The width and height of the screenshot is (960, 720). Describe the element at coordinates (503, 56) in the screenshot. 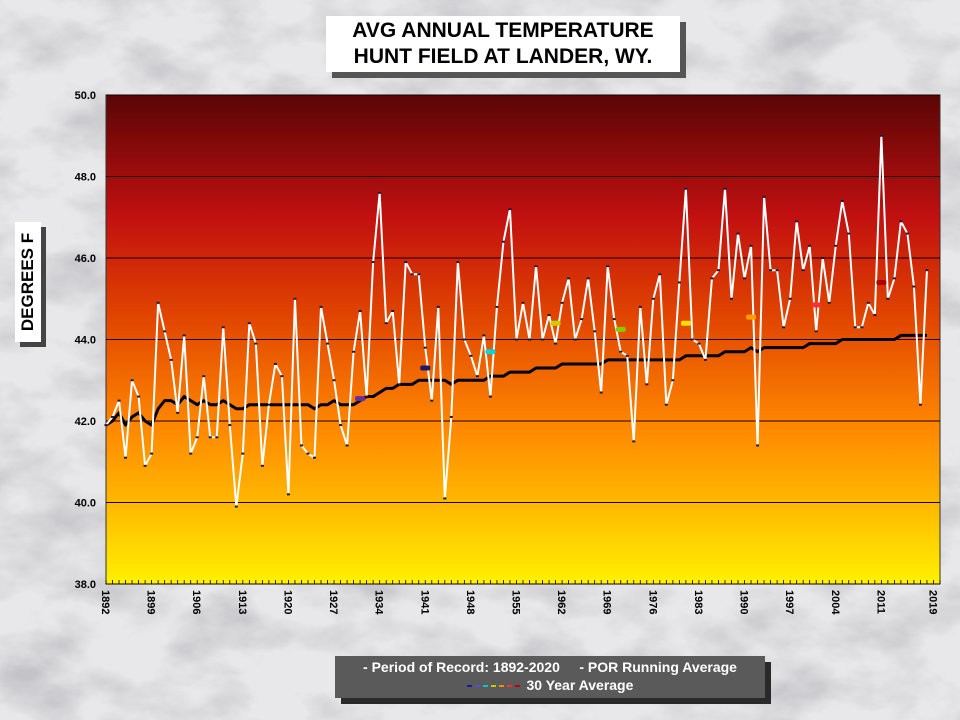

I see `chart-title-line2: HUNT FIELD AT LANDER, WY.` at that location.